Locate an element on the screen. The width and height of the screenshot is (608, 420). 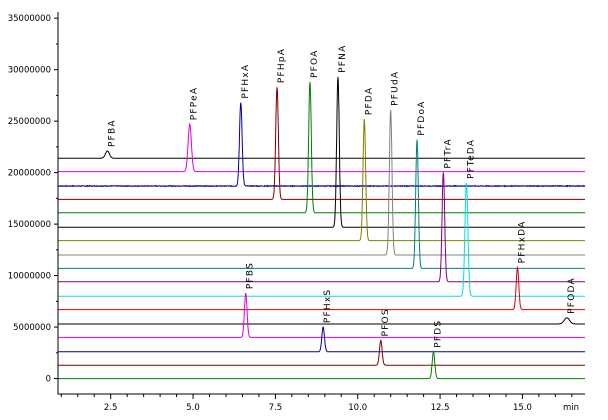
peak-label-pfds: PFDS is located at coordinates (438, 334).